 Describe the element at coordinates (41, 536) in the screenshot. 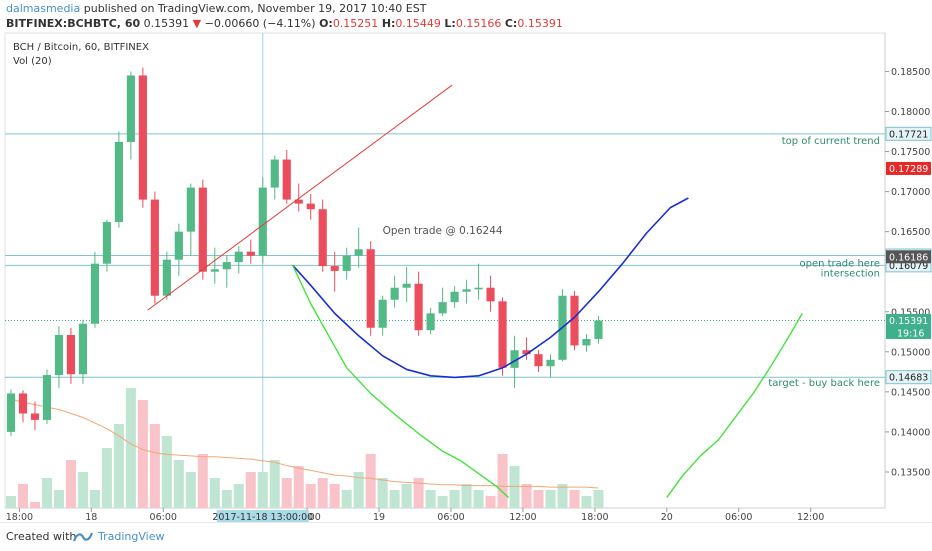

I see `created-with-text: Created with` at that location.